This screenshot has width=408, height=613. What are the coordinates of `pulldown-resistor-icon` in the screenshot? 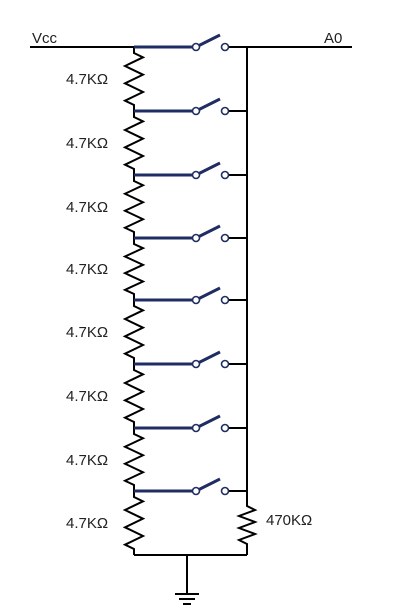 It's located at (247, 528).